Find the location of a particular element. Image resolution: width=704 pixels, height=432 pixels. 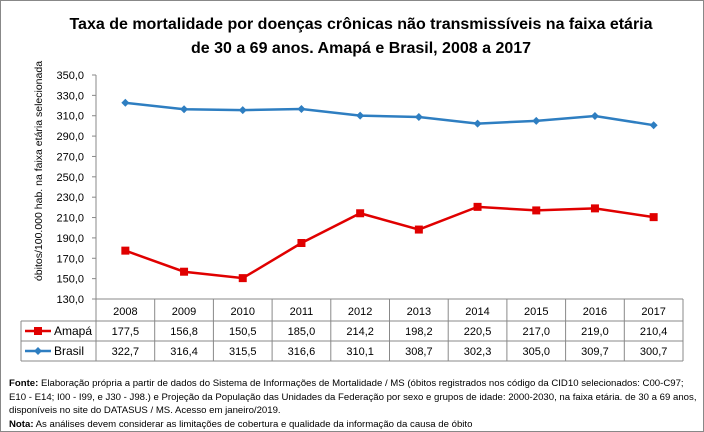

fonte-label: Fonte: is located at coordinates (24, 383).